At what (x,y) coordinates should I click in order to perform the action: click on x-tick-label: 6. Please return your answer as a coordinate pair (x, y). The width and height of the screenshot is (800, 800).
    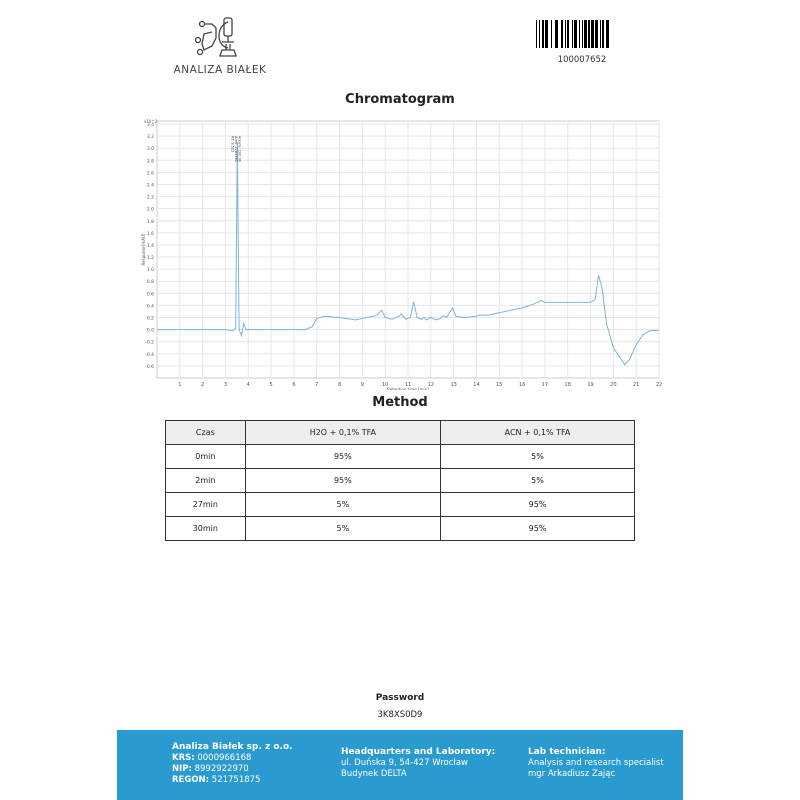
    Looking at the image, I should click on (293, 385).